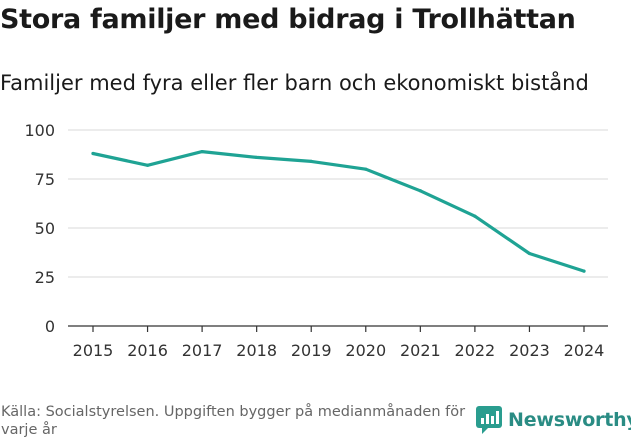 The width and height of the screenshot is (631, 439). What do you see at coordinates (475, 350) in the screenshot?
I see `x-tick-label: 2022` at bounding box center [475, 350].